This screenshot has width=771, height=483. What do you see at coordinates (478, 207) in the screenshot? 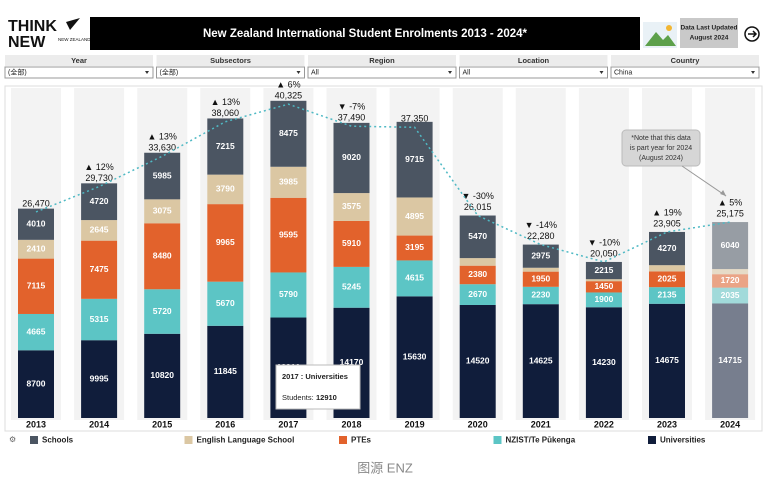
I see `total-label: 26,015` at bounding box center [478, 207].